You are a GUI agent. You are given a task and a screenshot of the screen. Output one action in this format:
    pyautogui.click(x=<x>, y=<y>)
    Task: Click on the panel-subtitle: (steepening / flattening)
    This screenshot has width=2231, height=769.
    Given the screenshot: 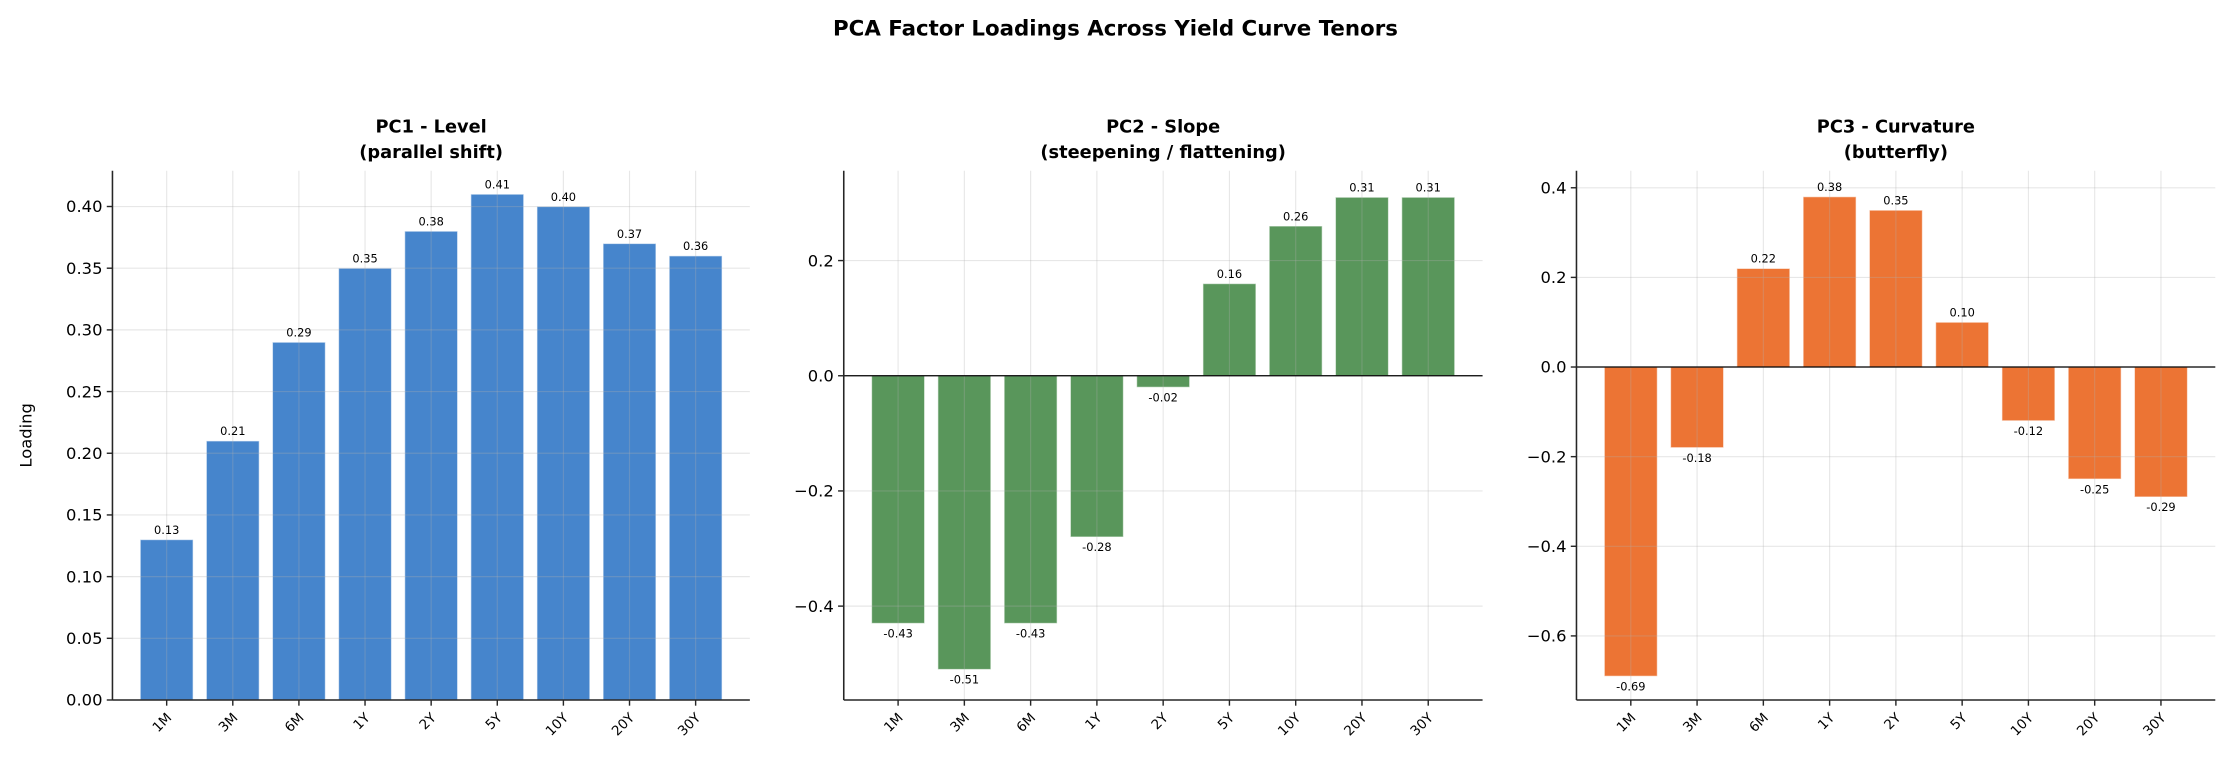 What is the action you would take?
    pyautogui.click(x=1162, y=152)
    